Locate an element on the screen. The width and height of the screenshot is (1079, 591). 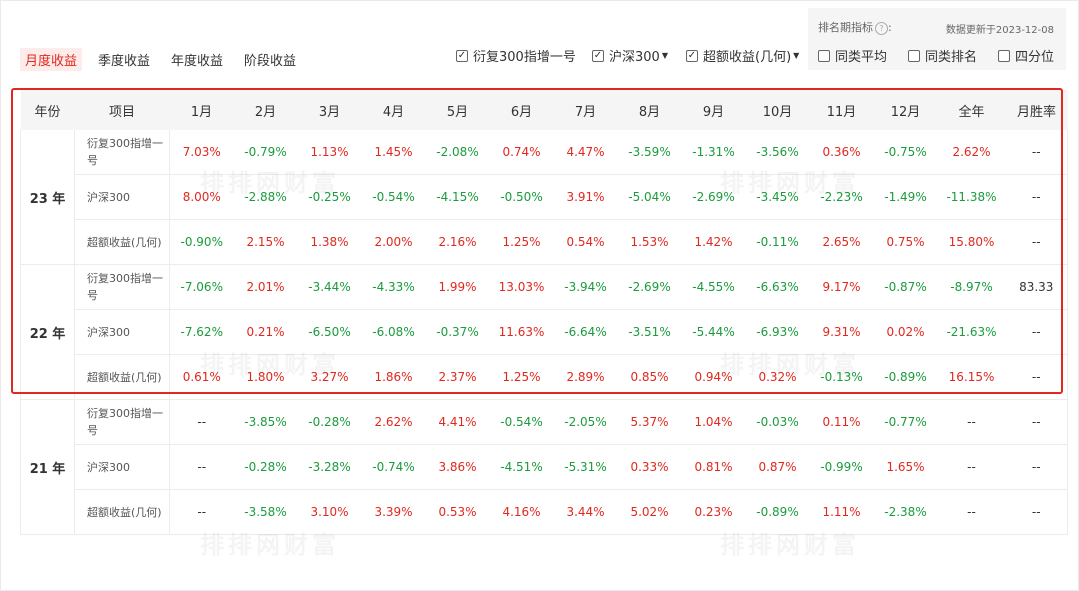
value-cell: 2.16% is located at coordinates (457, 242).